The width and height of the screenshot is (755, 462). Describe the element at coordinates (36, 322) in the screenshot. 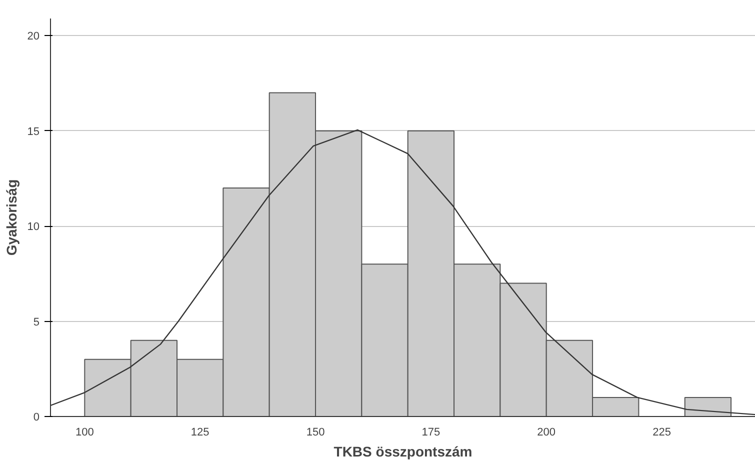

I see `y-tick-label: 5` at that location.